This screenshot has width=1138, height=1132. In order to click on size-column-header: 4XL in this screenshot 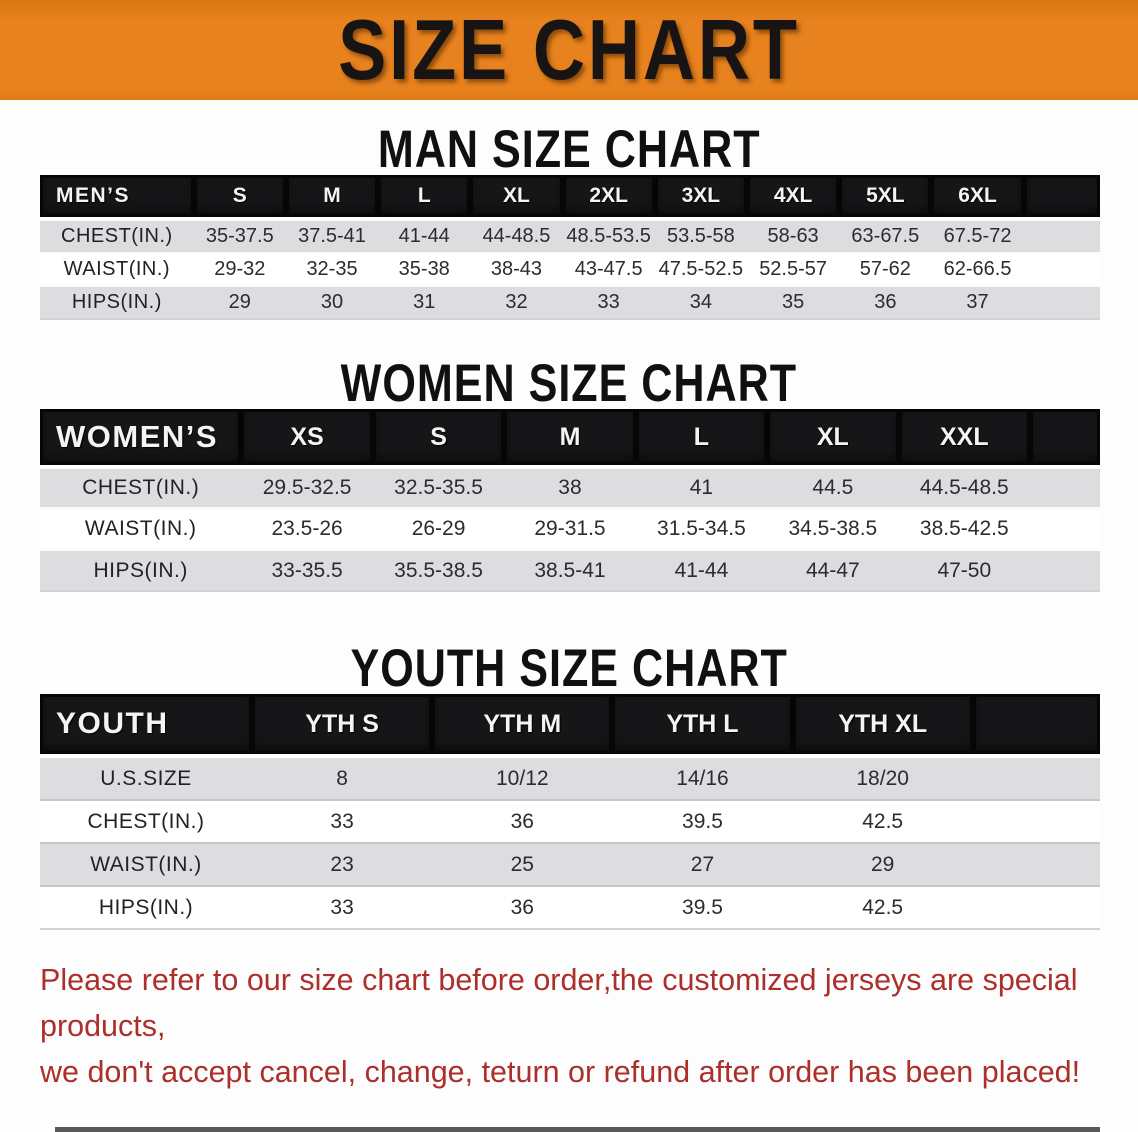, I will do `click(793, 198)`.